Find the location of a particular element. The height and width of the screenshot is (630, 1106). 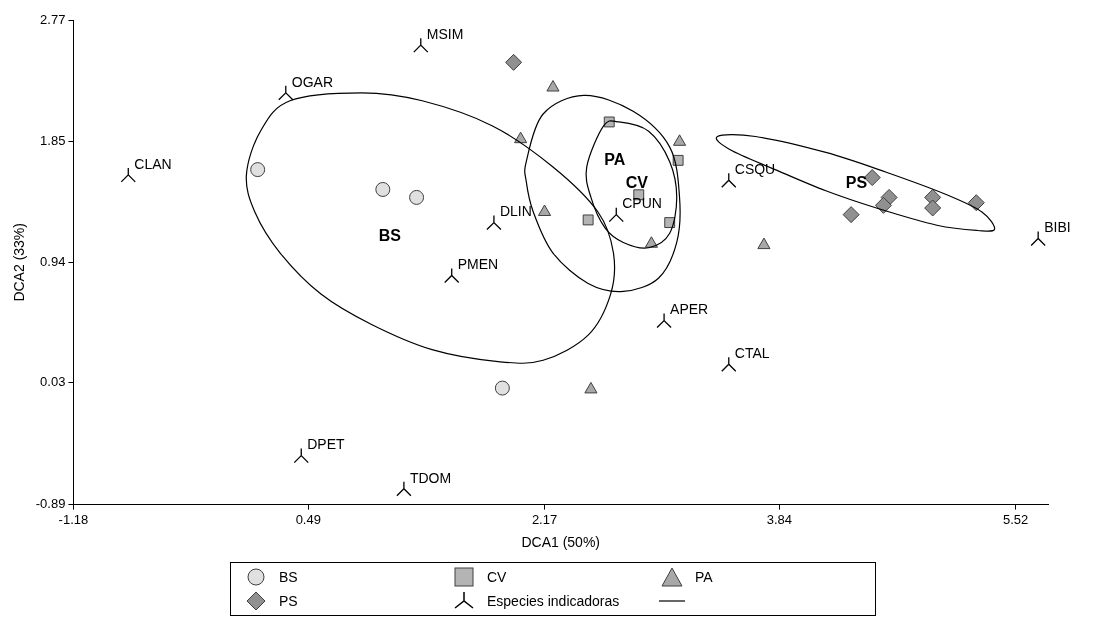

x-tick-label: -1.18 is located at coordinates (73, 519).